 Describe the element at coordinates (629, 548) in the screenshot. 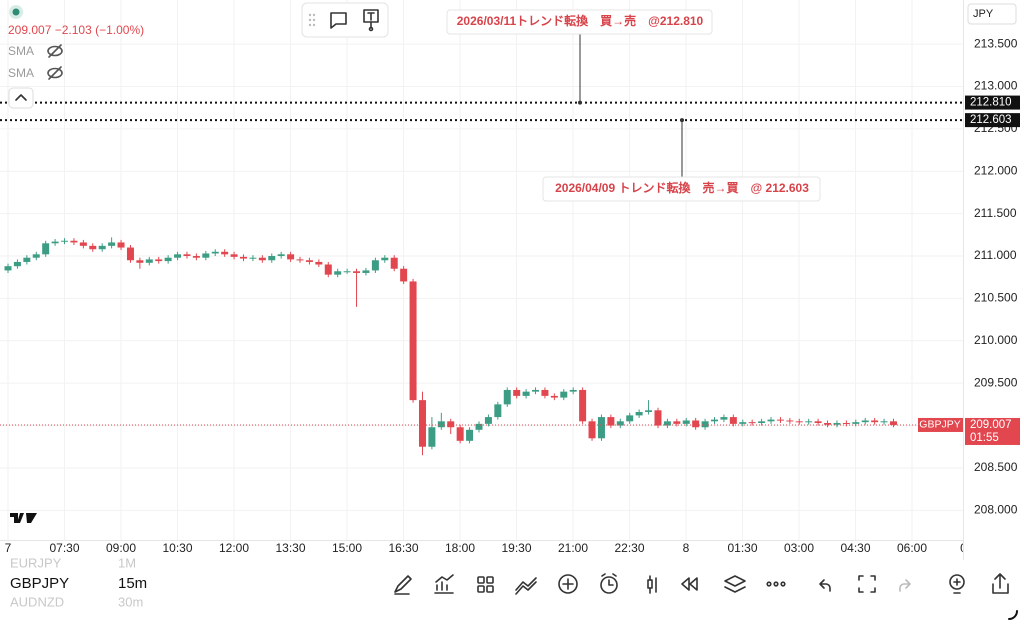

I see `x-tick-label: 22:30` at that location.